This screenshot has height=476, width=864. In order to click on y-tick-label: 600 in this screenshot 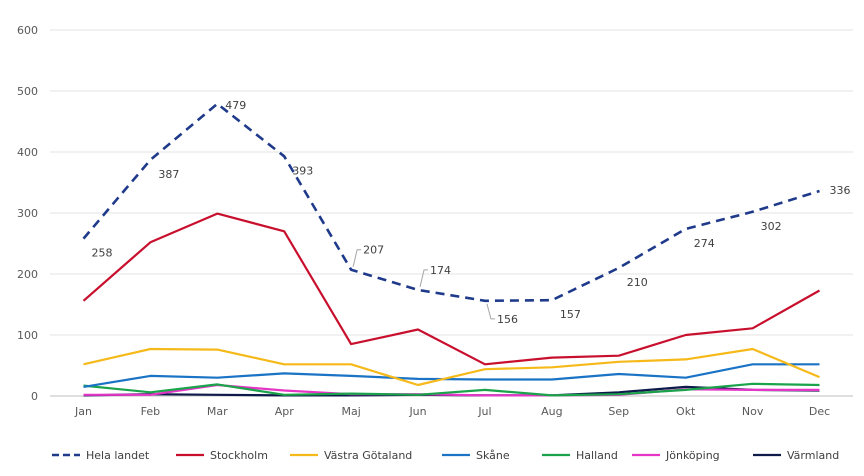, I will do `click(27, 30)`.